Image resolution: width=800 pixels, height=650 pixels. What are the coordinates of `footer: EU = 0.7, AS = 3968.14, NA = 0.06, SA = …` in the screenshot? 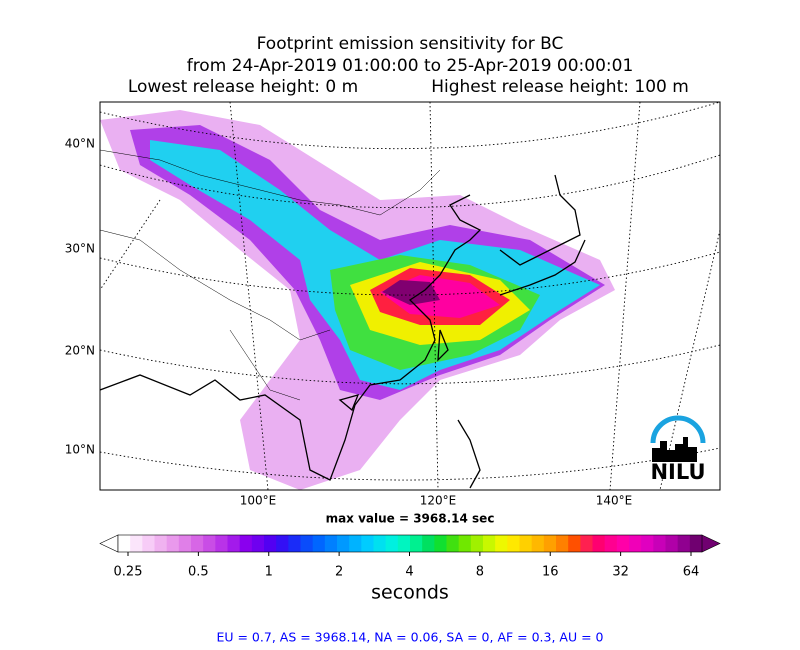 It's located at (409, 637).